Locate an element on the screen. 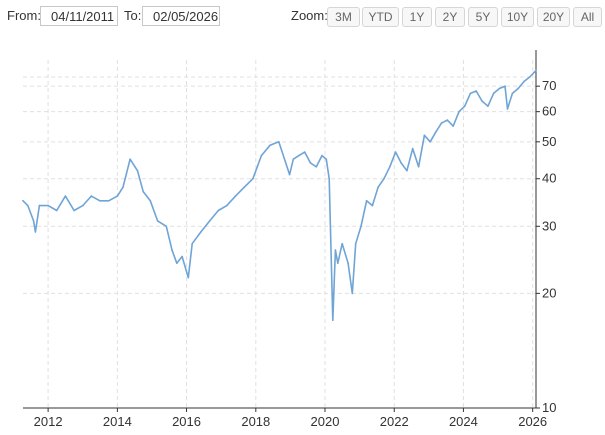 This screenshot has width=605, height=435. x-tick-label: 2026 is located at coordinates (532, 421).